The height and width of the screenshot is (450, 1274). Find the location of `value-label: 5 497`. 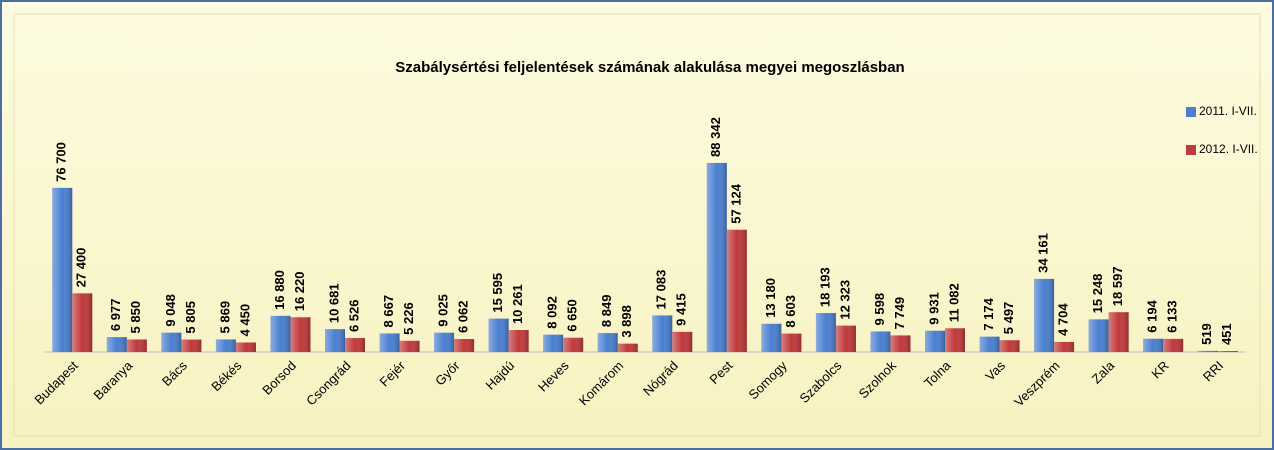

value-label: 5 497 is located at coordinates (1008, 318).